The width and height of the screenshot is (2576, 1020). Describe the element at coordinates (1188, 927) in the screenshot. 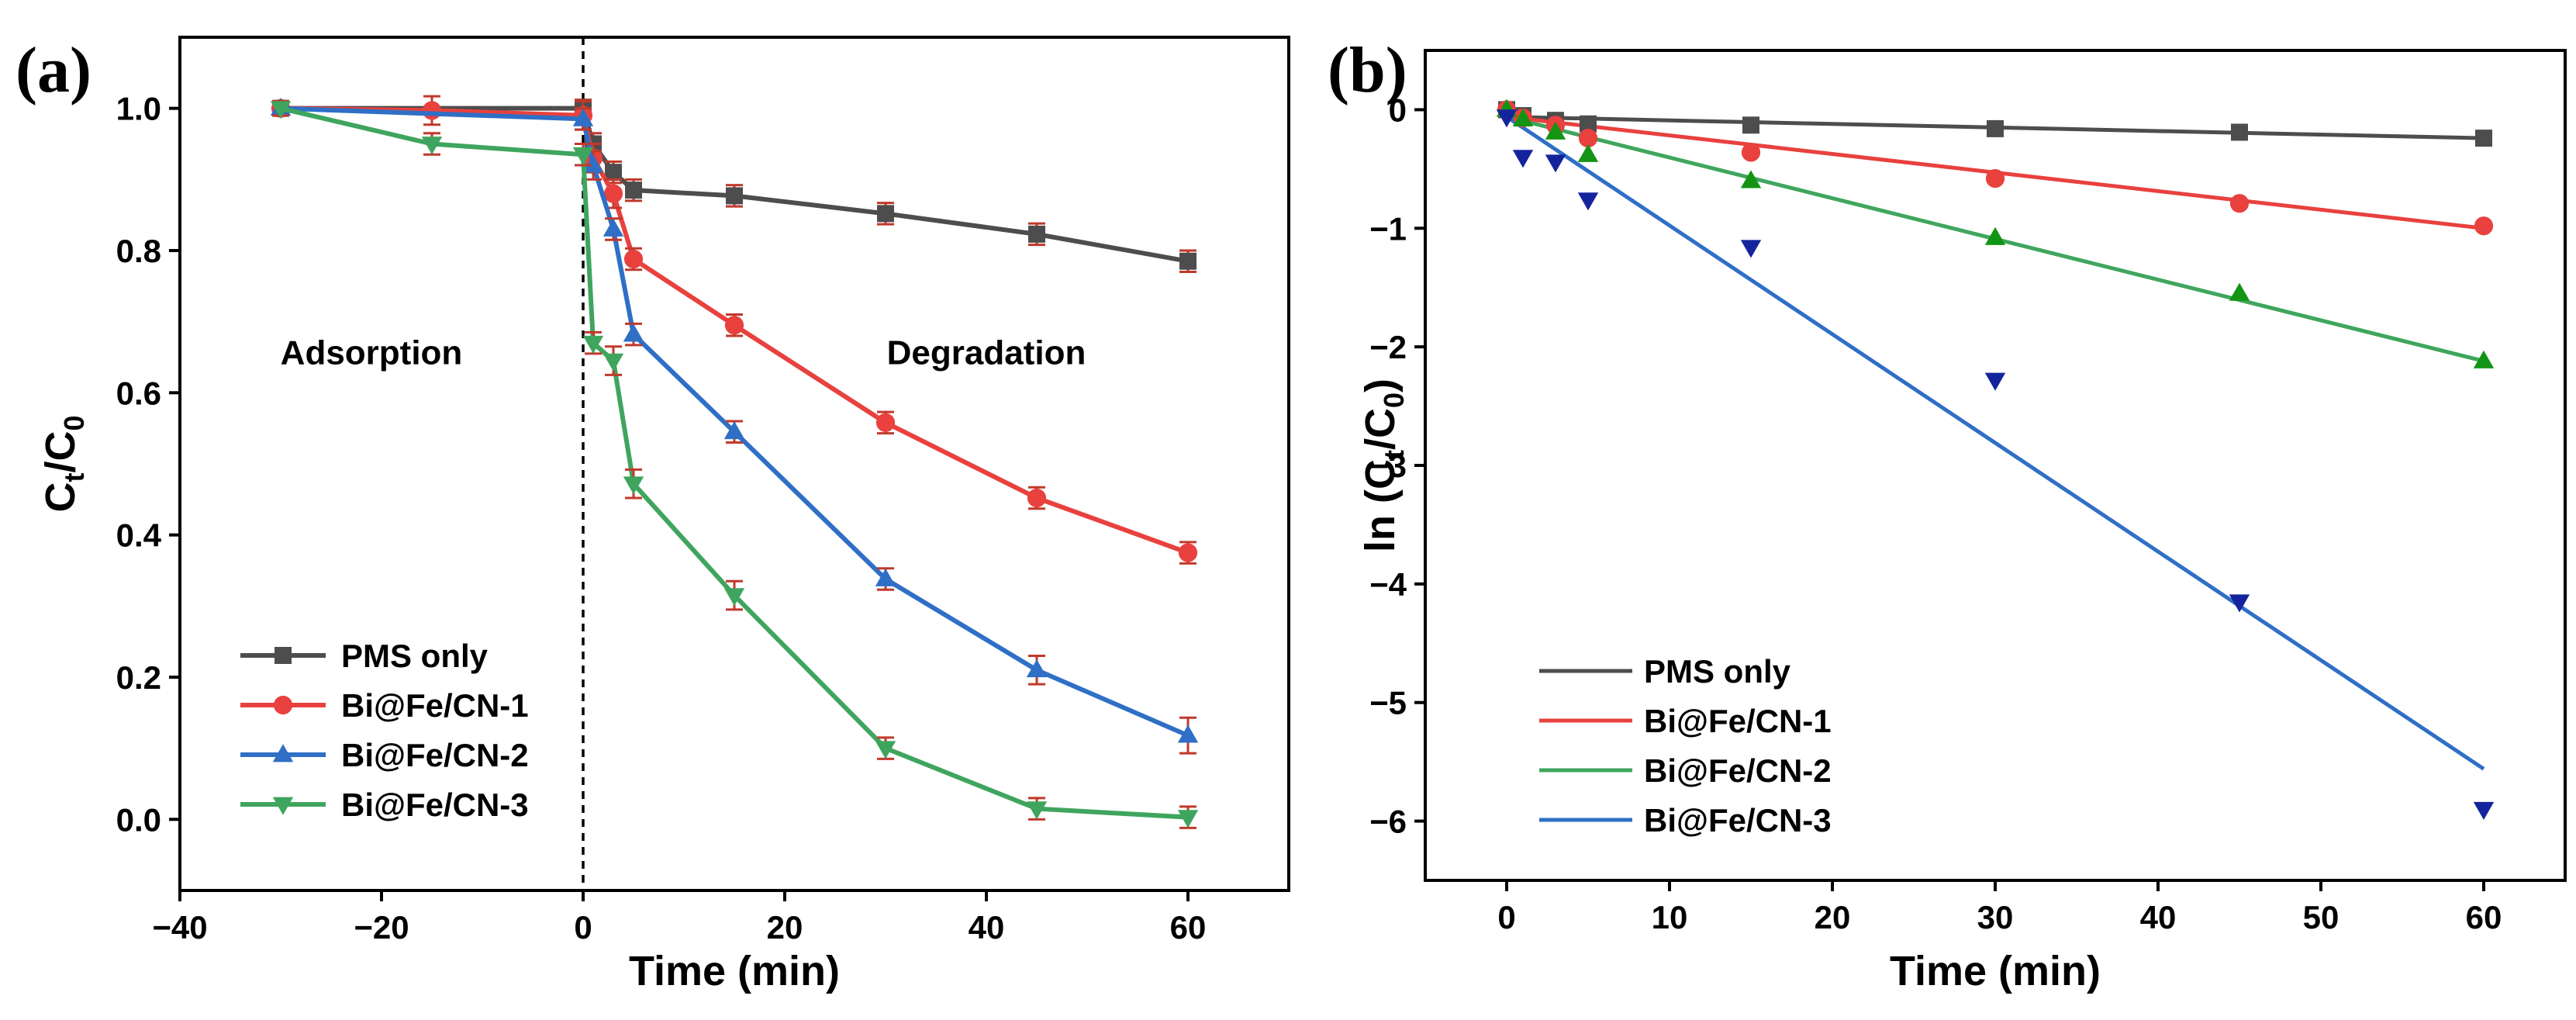

I see `panel-a-x-tick-label: 60` at that location.